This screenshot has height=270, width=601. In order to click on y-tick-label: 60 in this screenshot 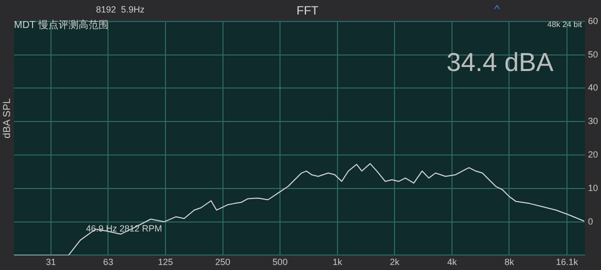, I will do `click(593, 21)`.